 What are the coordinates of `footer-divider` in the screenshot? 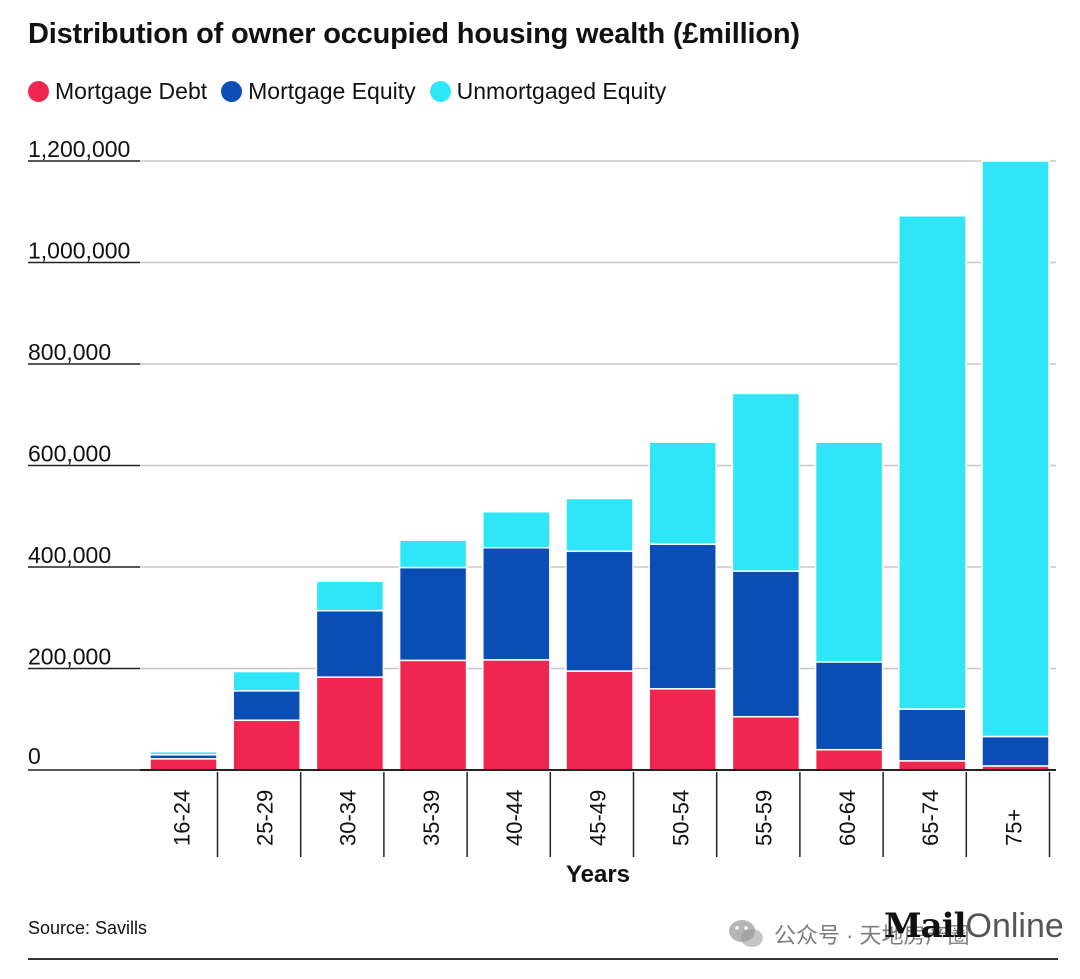 It's located at (543, 959).